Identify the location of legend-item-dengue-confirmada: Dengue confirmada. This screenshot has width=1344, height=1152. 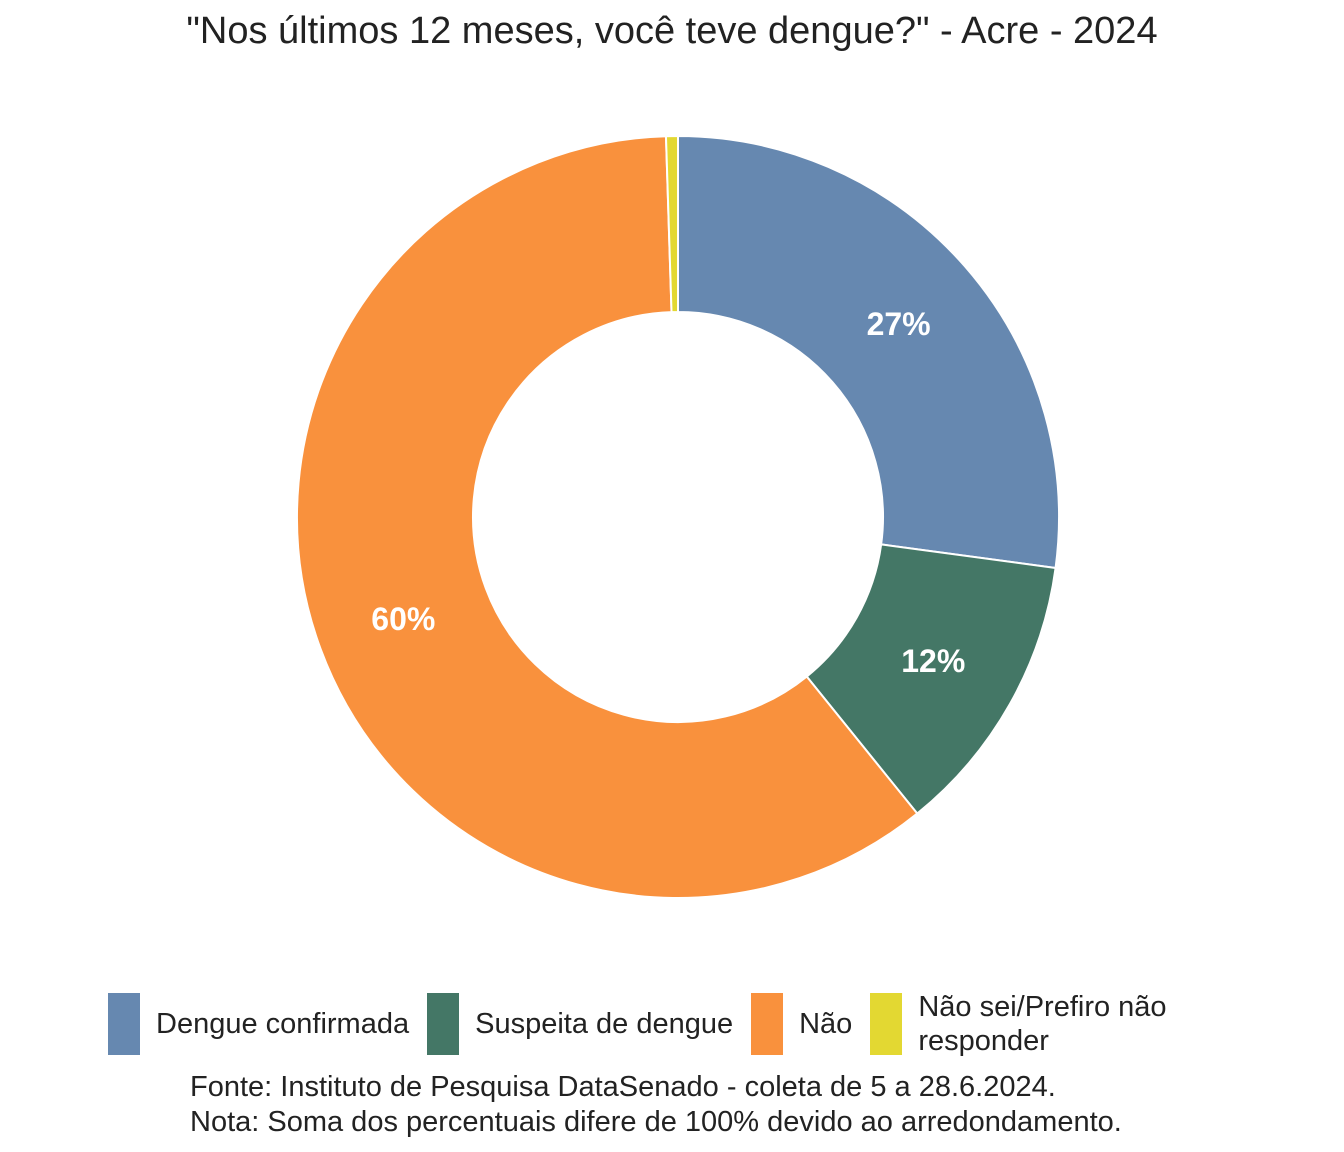
(258, 1024).